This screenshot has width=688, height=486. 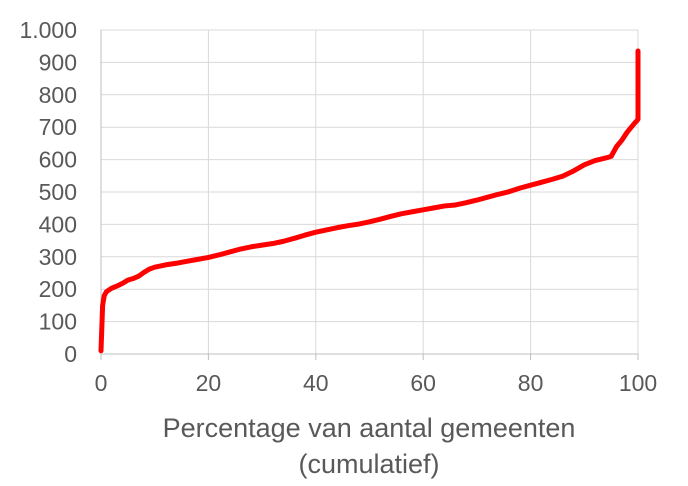 I want to click on y-tick-label: 600, so click(x=58, y=160).